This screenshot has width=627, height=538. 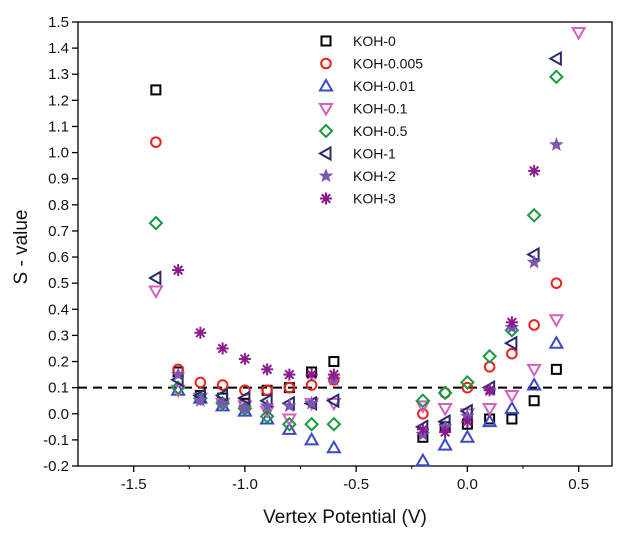 I want to click on y-tick-label: 0.7, so click(x=58, y=231).